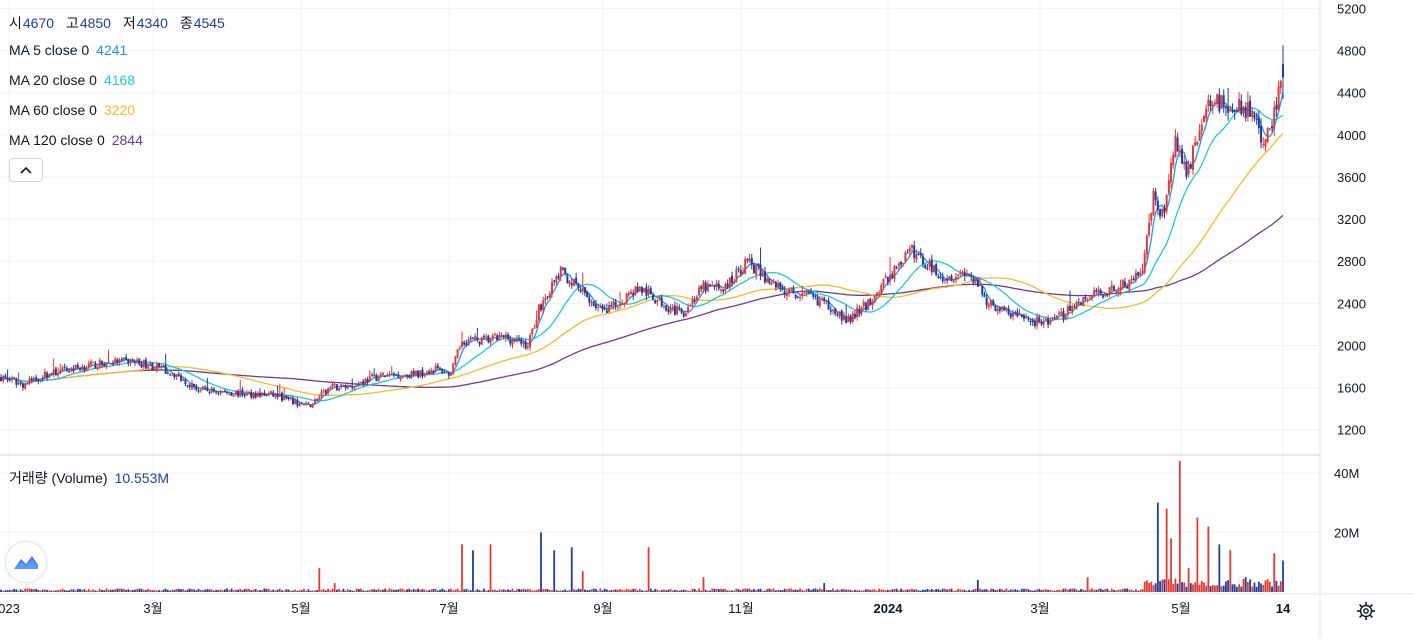 This screenshot has height=639, width=1414. I want to click on tradingview-logo-icon, so click(26, 562).